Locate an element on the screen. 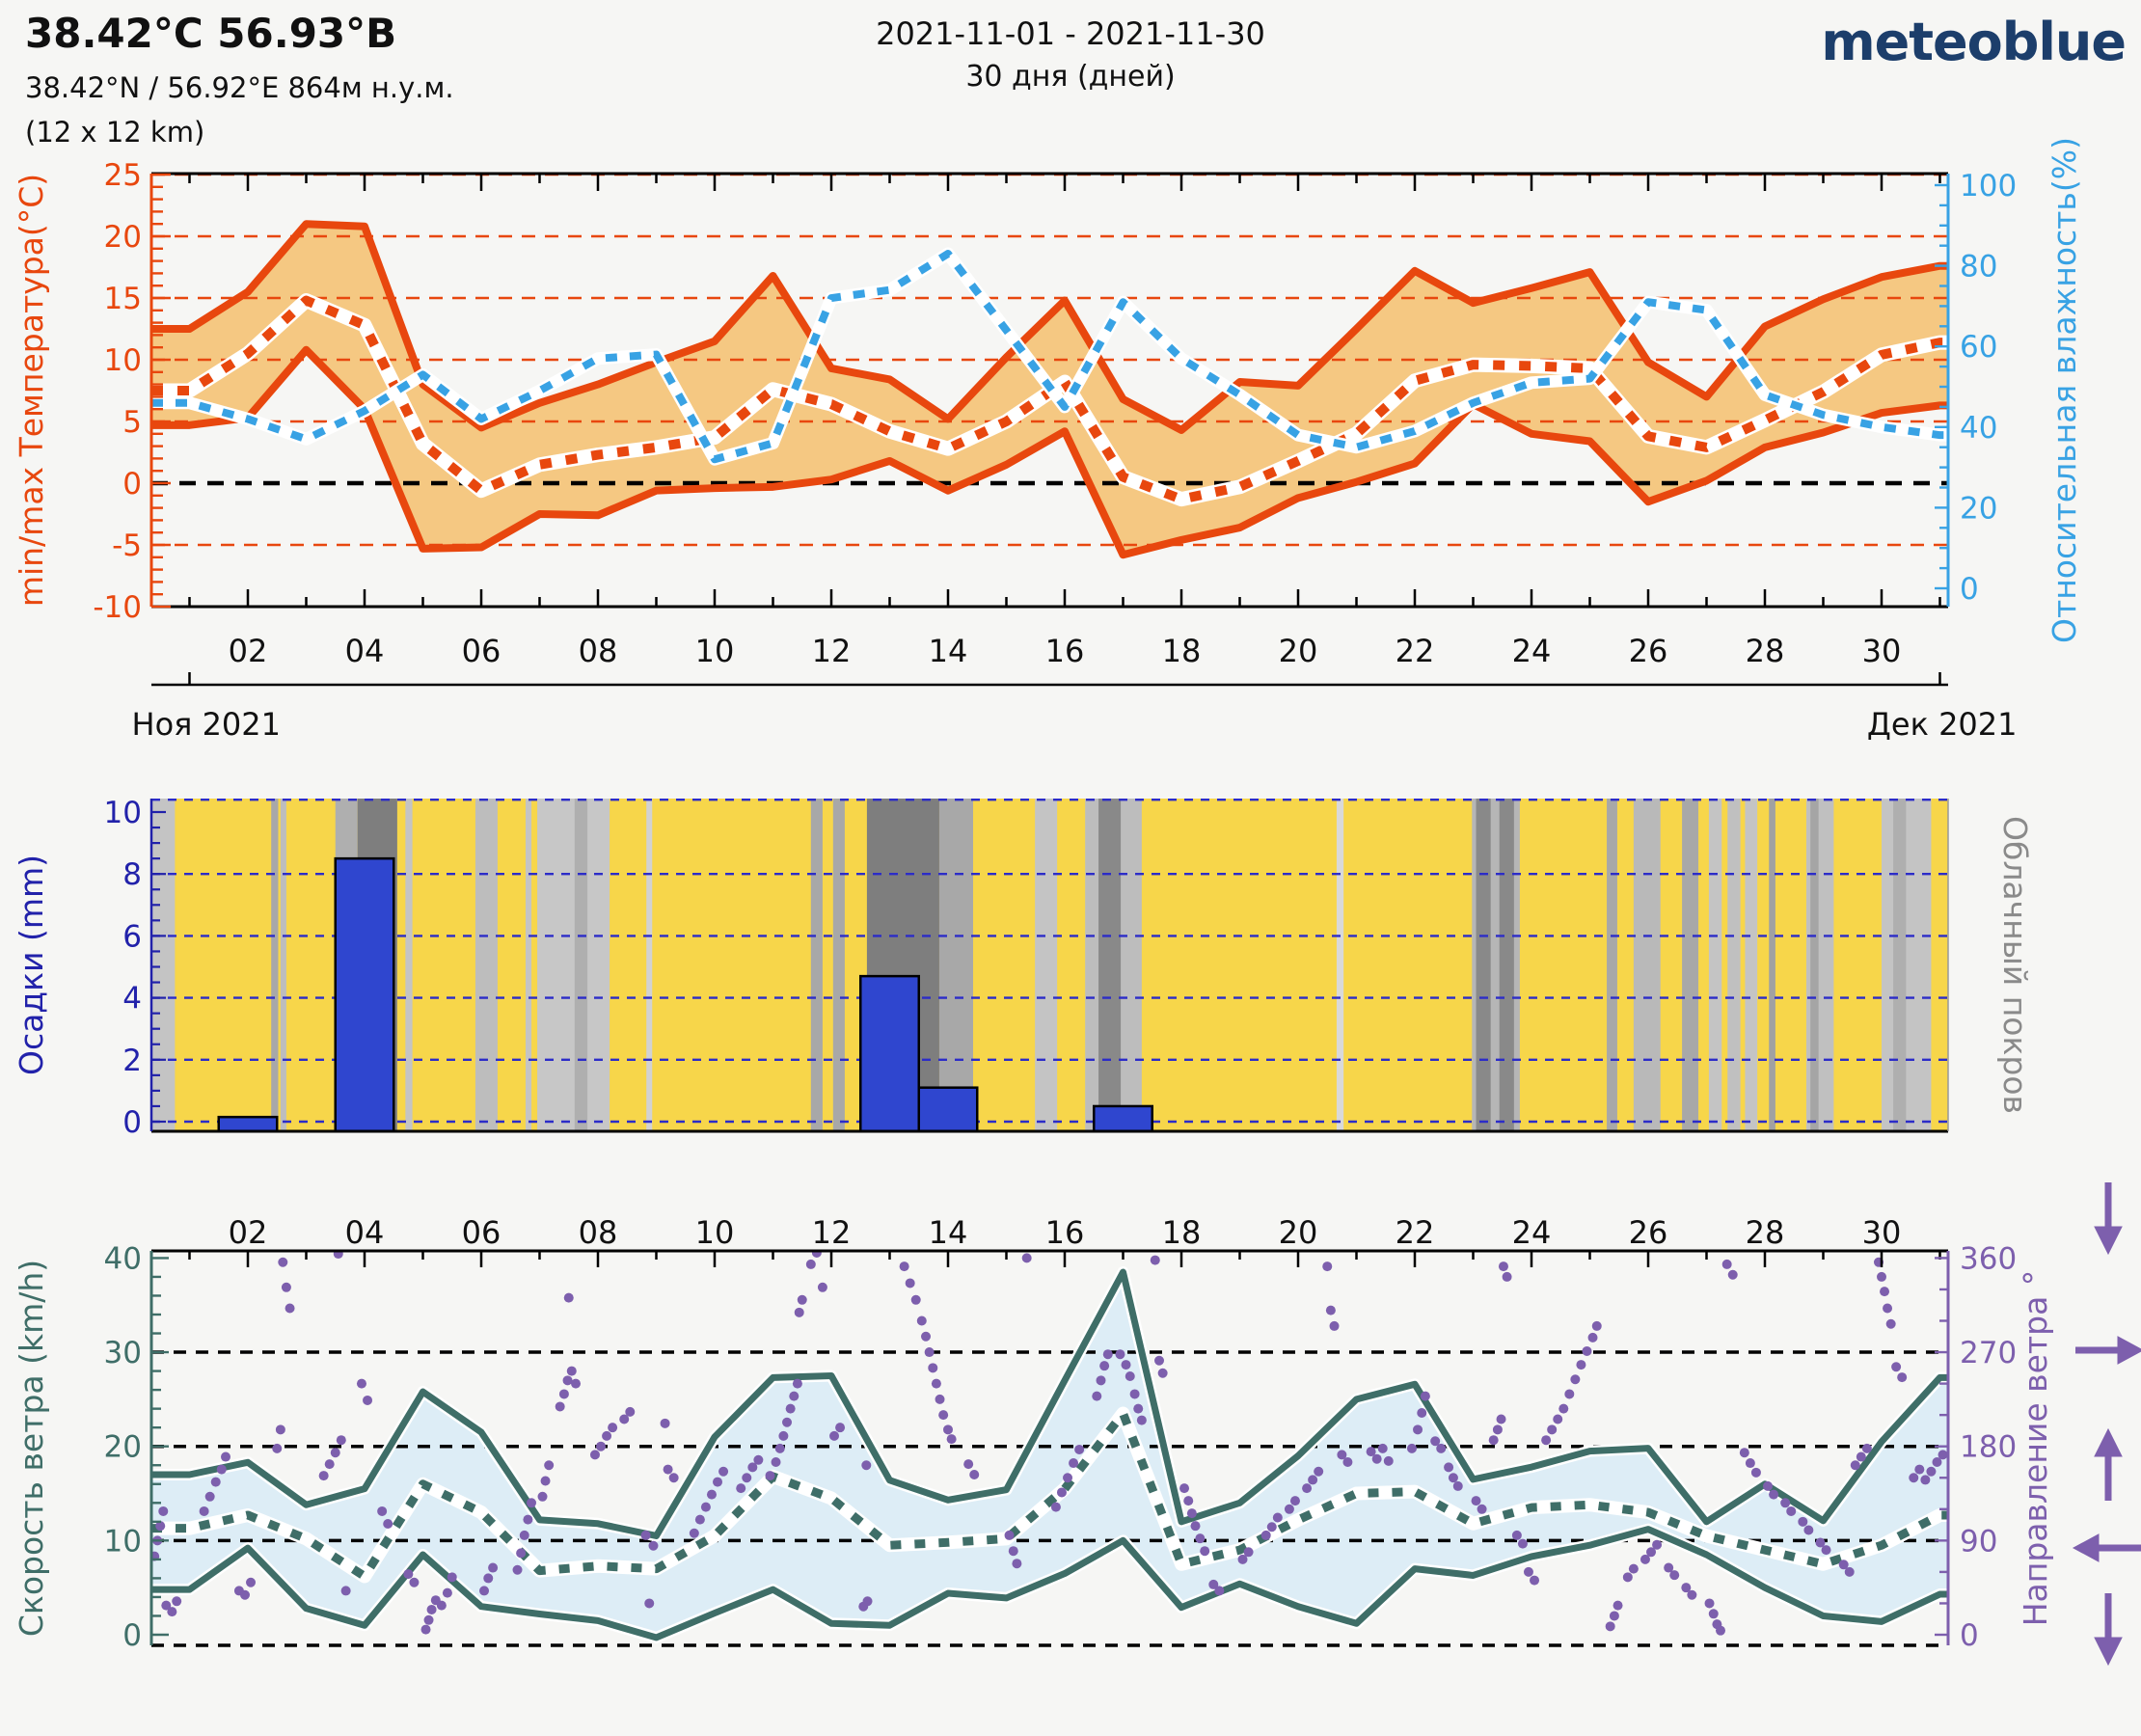  wind-speed-axis-title: Скорость ветра (km/h) is located at coordinates (32, 1449).